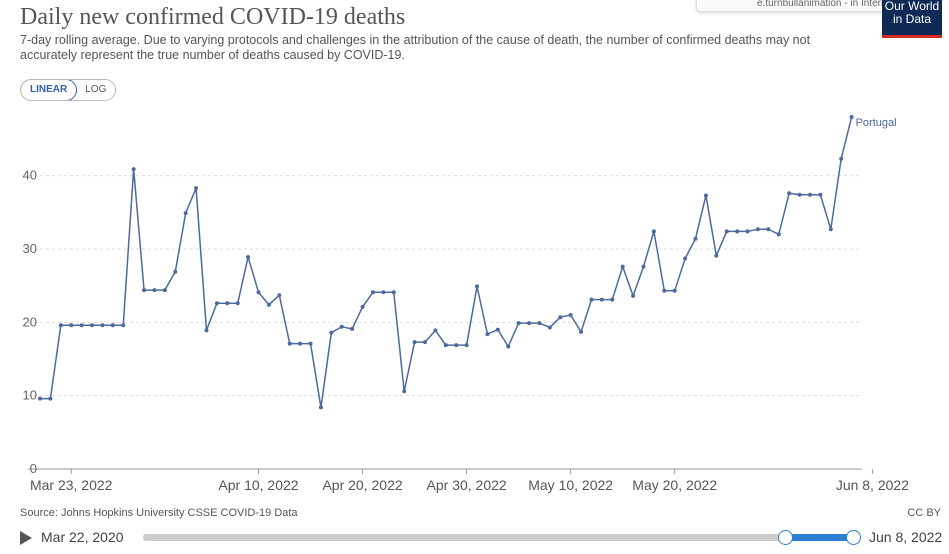 Image resolution: width=949 pixels, height=554 pixels. I want to click on timeline-end-date: Jun 8, 2022, so click(906, 537).